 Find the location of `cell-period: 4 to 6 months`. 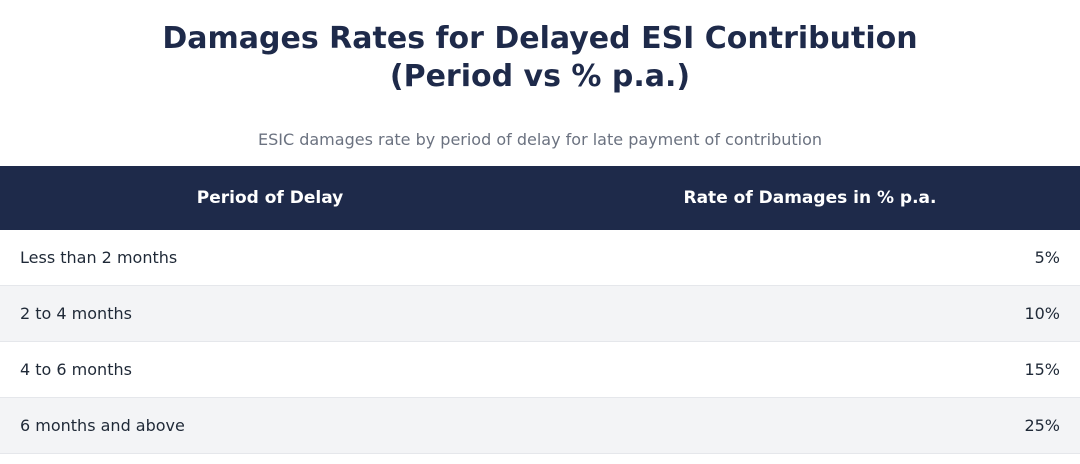

cell-period: 4 to 6 months is located at coordinates (270, 369).